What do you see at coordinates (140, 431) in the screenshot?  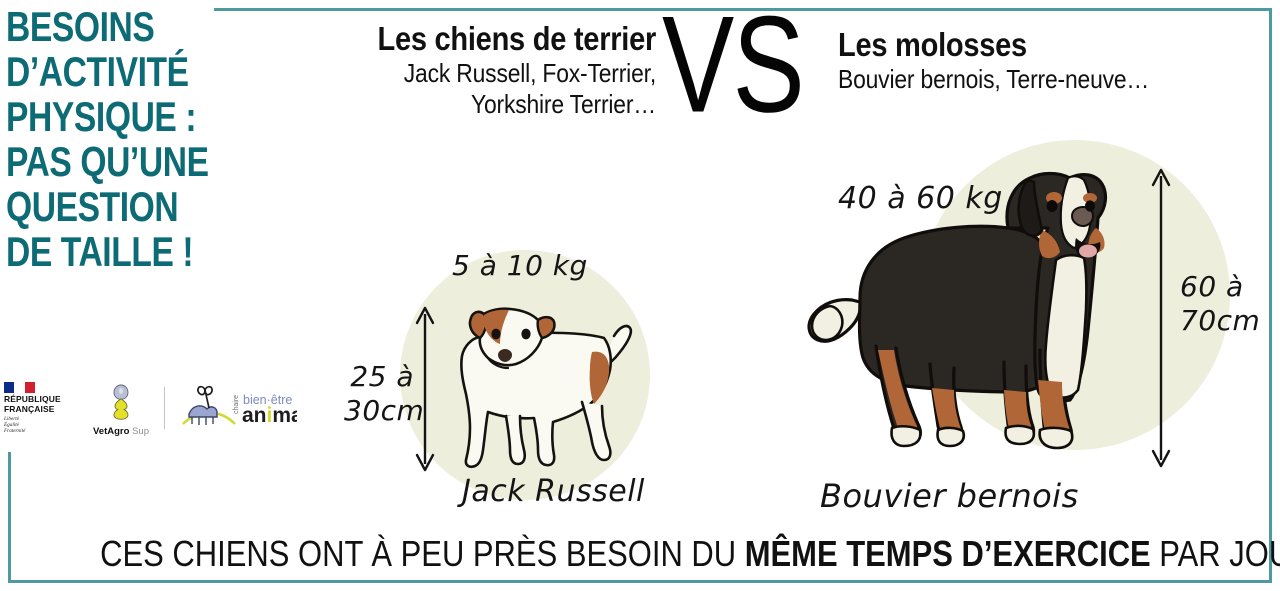 I see `logo-vetagro-suffix: Sup` at bounding box center [140, 431].